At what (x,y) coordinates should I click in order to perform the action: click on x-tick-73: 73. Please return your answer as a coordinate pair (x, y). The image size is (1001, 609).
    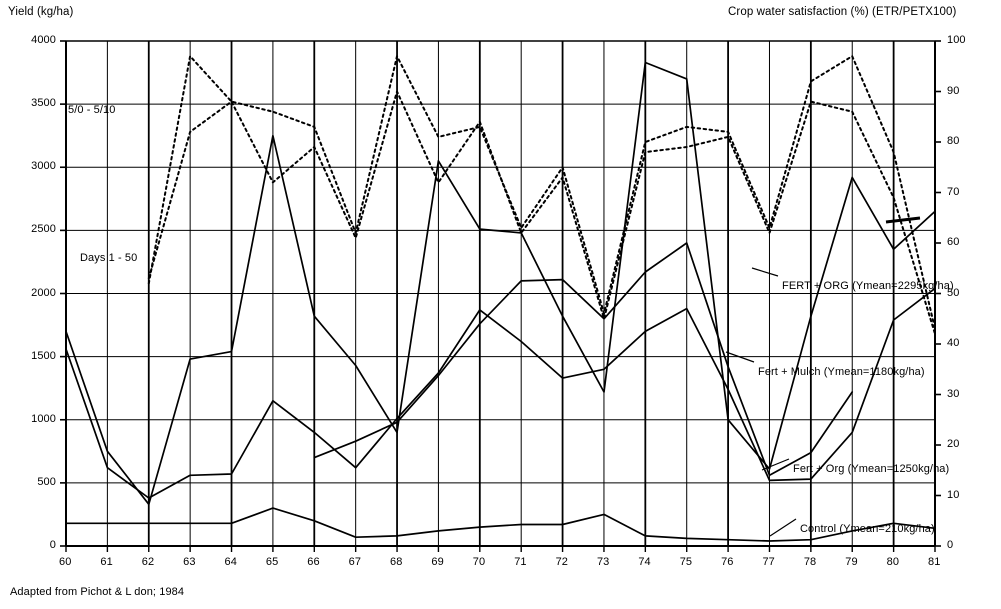
    Looking at the image, I should click on (603, 562).